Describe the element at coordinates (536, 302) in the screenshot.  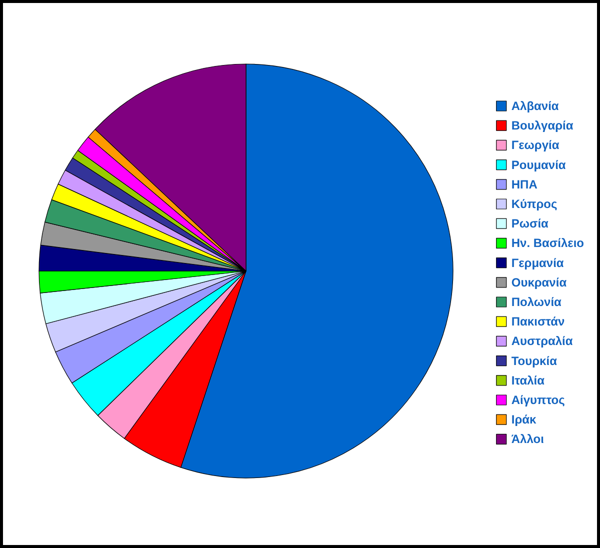
I see `legend-label: Πολωνία` at that location.